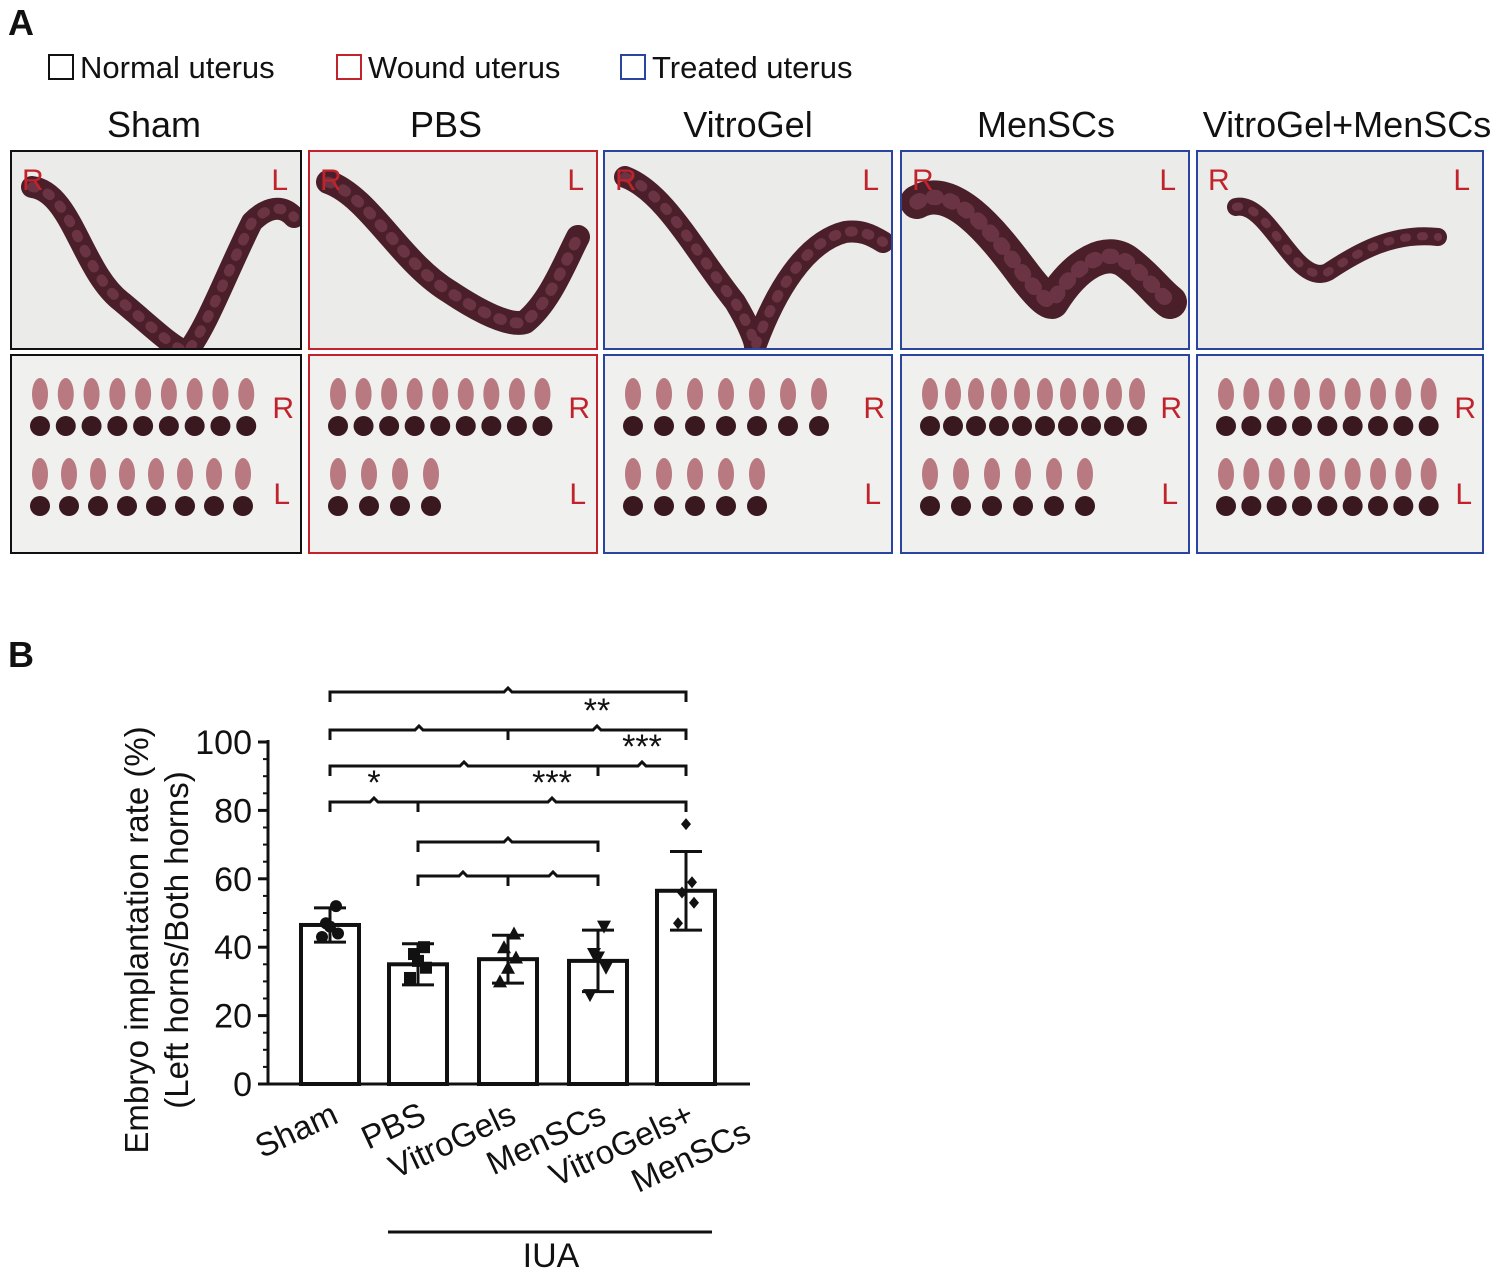  I want to click on legend-wound-uterus: Wound uterus, so click(448, 68).